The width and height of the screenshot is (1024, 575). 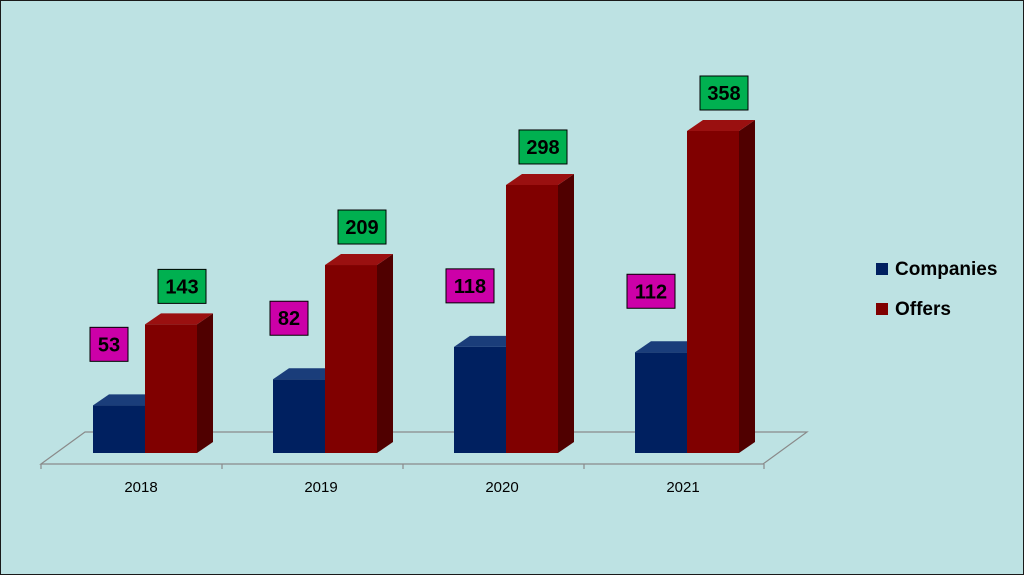 I want to click on legend: Companies Offers, so click(x=936, y=289).